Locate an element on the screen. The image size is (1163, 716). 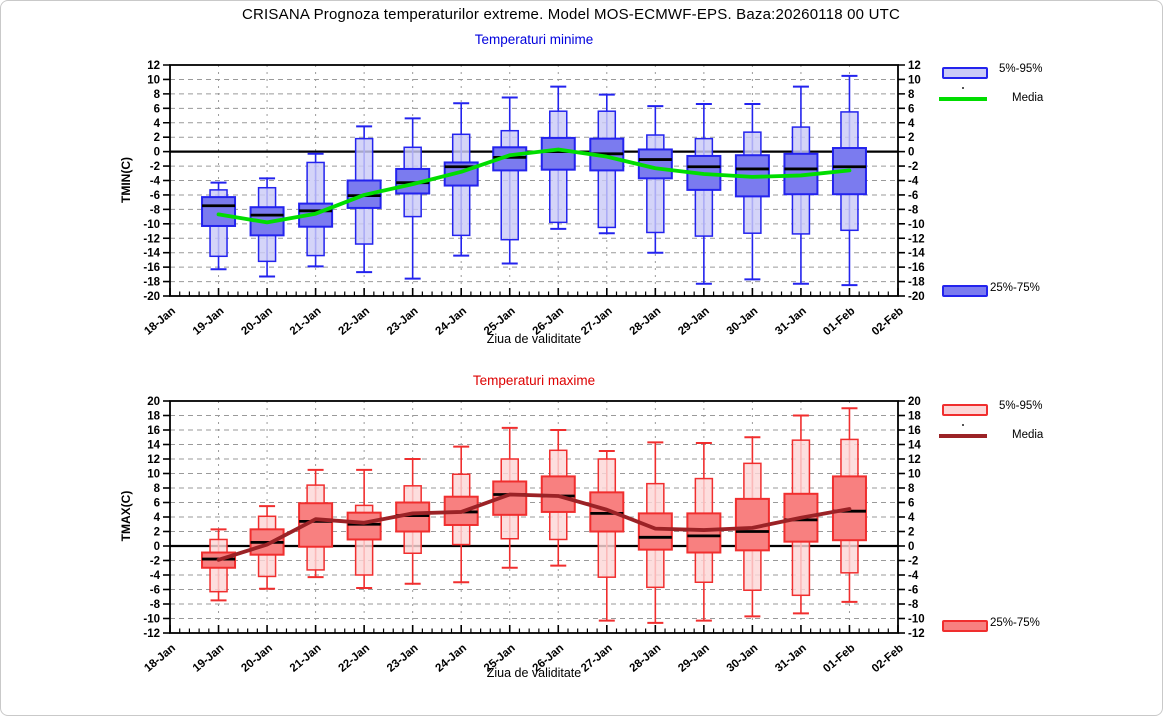
tmin-box-01-Feb is located at coordinates (849, 180).